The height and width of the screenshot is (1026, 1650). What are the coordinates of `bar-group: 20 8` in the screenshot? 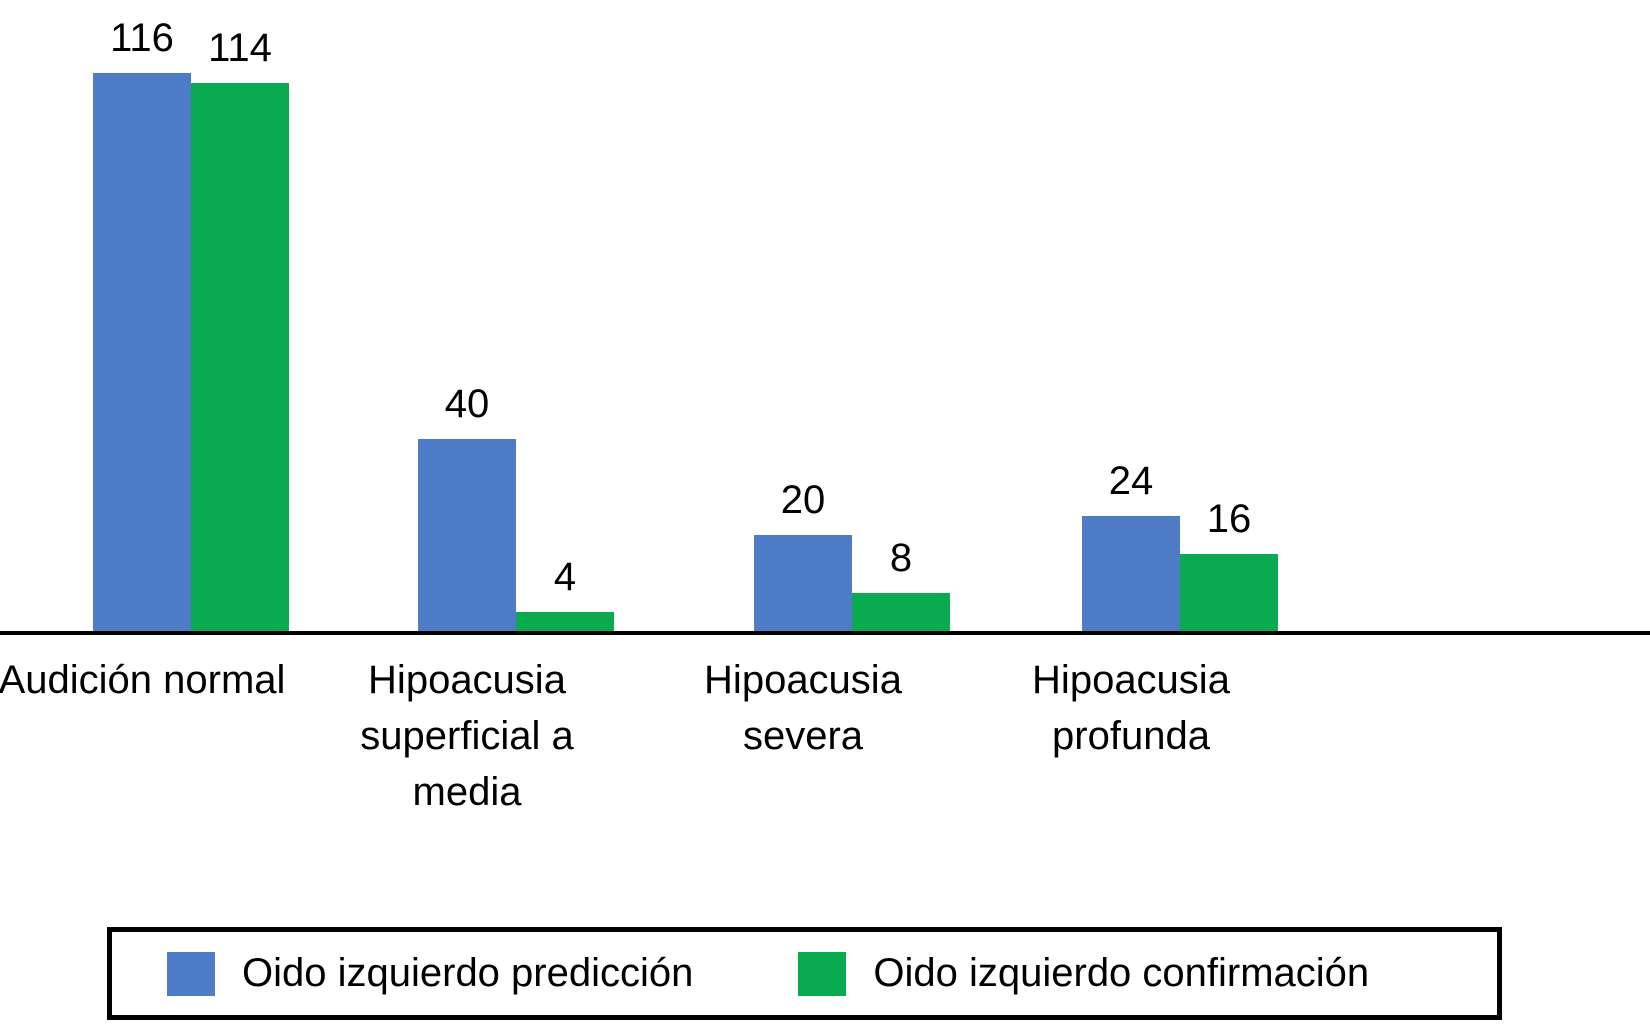 It's located at (852, 315).